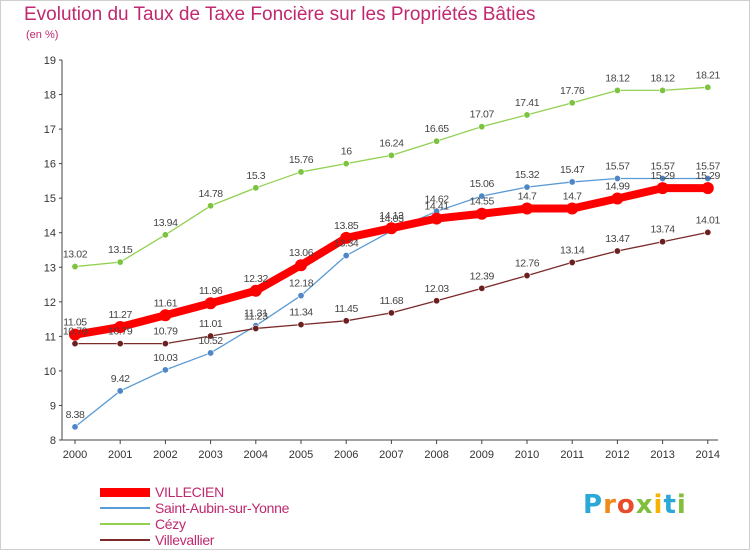 The width and height of the screenshot is (750, 550). What do you see at coordinates (301, 160) in the screenshot?
I see `data-label: 15.76` at bounding box center [301, 160].